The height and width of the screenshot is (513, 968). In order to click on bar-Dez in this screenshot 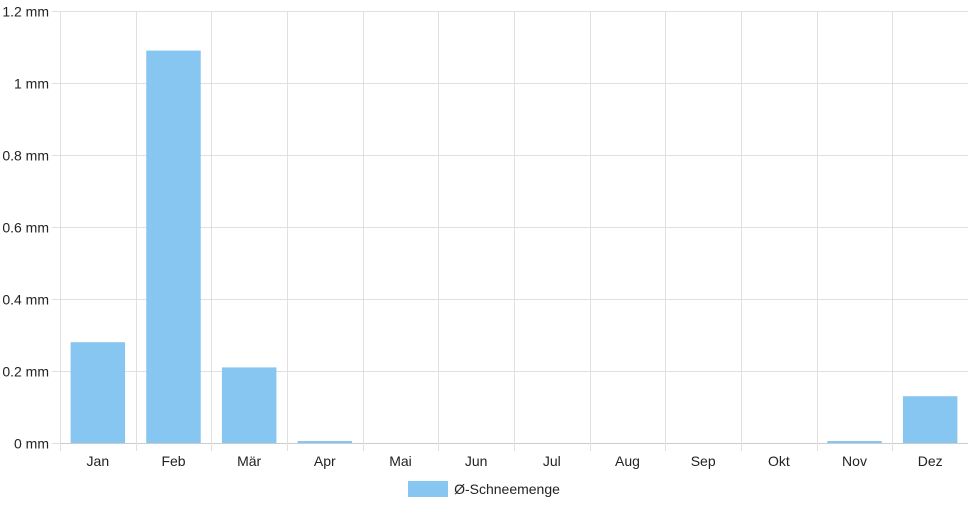, I will do `click(930, 419)`.